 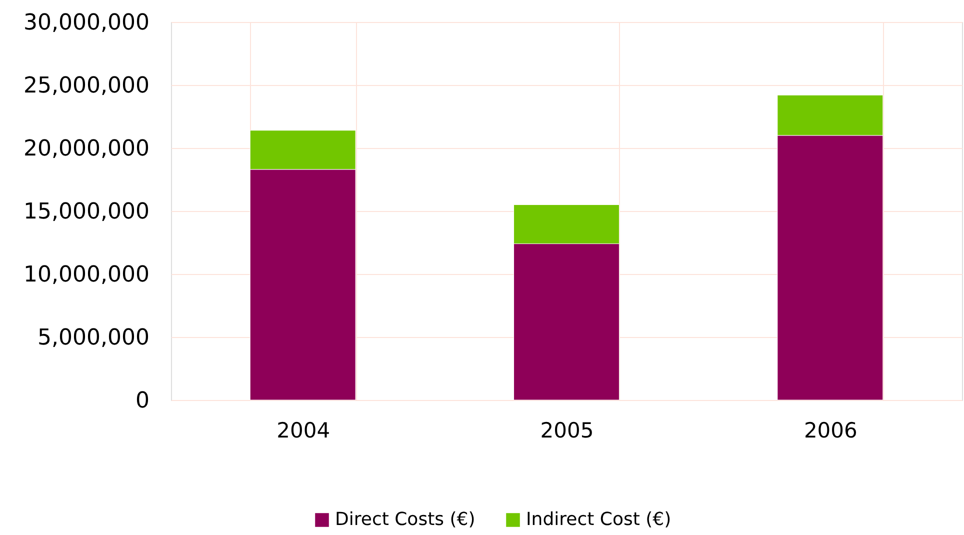 What do you see at coordinates (405, 519) in the screenshot?
I see `legend-label: Direct Costs (€)` at bounding box center [405, 519].